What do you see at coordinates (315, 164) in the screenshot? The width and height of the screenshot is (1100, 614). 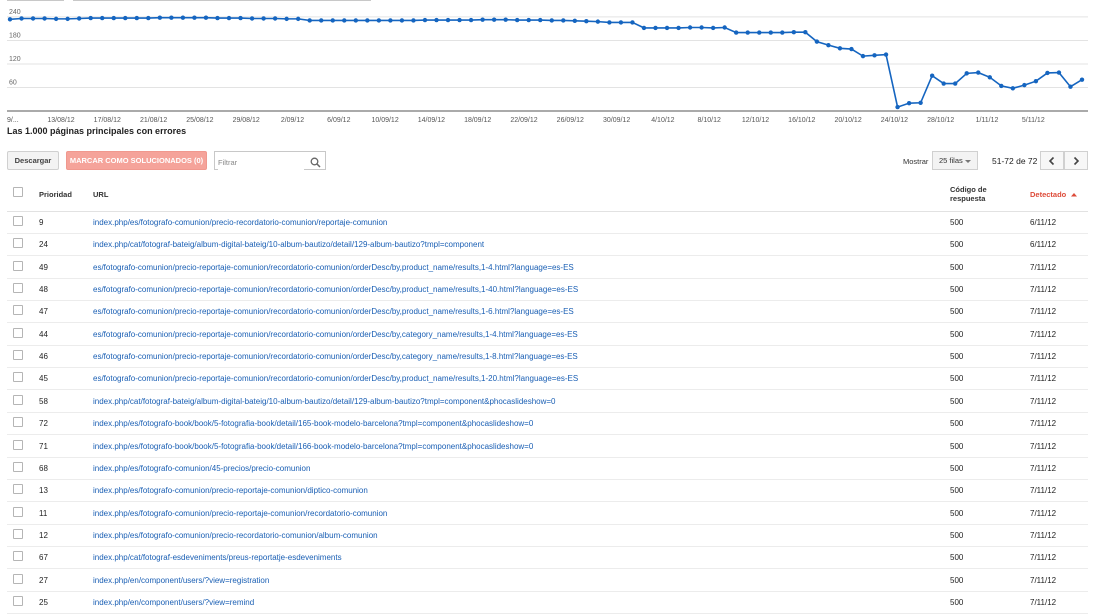 I see `search-icon` at bounding box center [315, 164].